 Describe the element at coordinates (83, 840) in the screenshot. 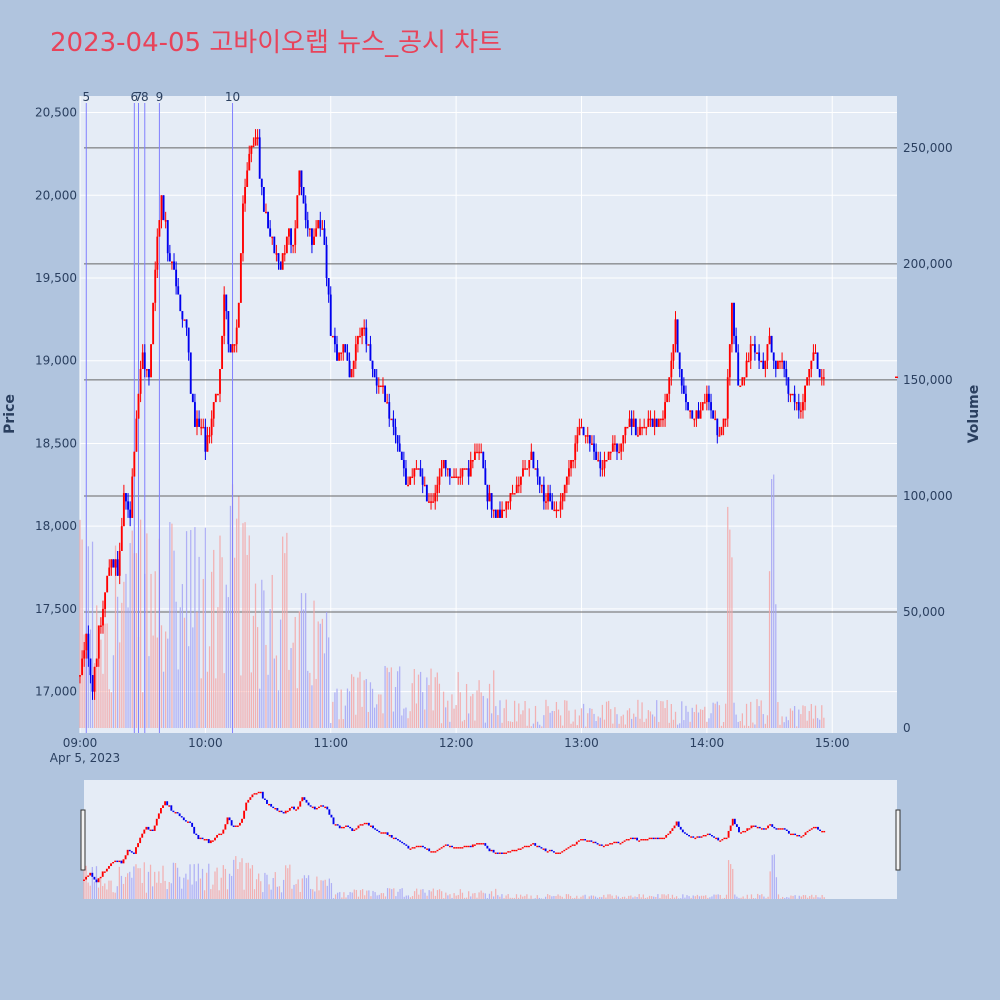

I see `range-handle-left` at that location.